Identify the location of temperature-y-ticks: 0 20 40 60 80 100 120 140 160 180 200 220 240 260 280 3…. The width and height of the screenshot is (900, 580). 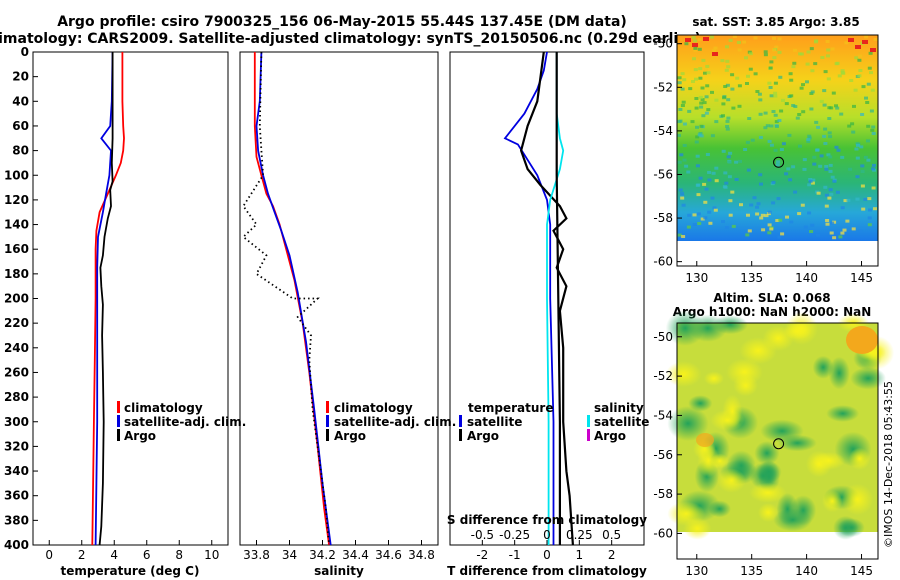
(21, 298).